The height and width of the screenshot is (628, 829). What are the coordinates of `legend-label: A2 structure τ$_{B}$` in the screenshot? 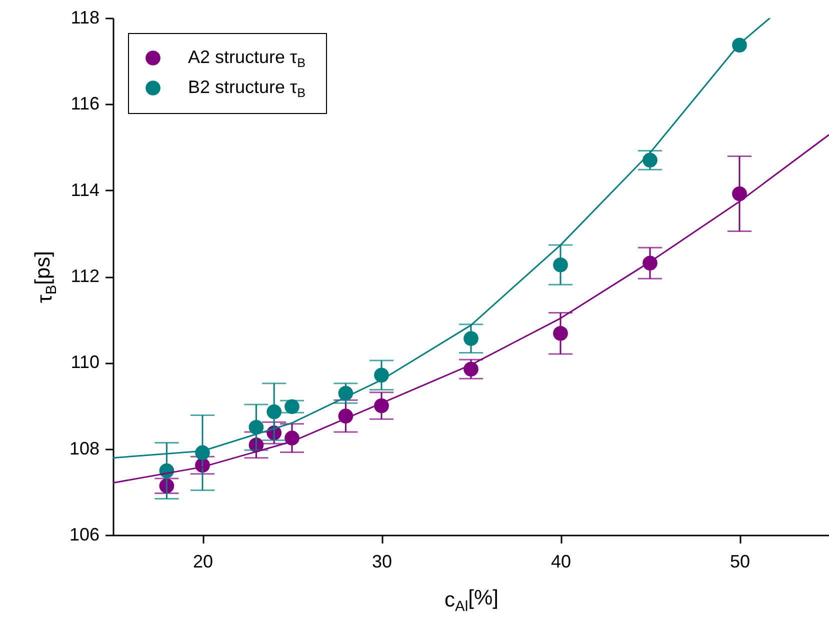 It's located at (247, 58).